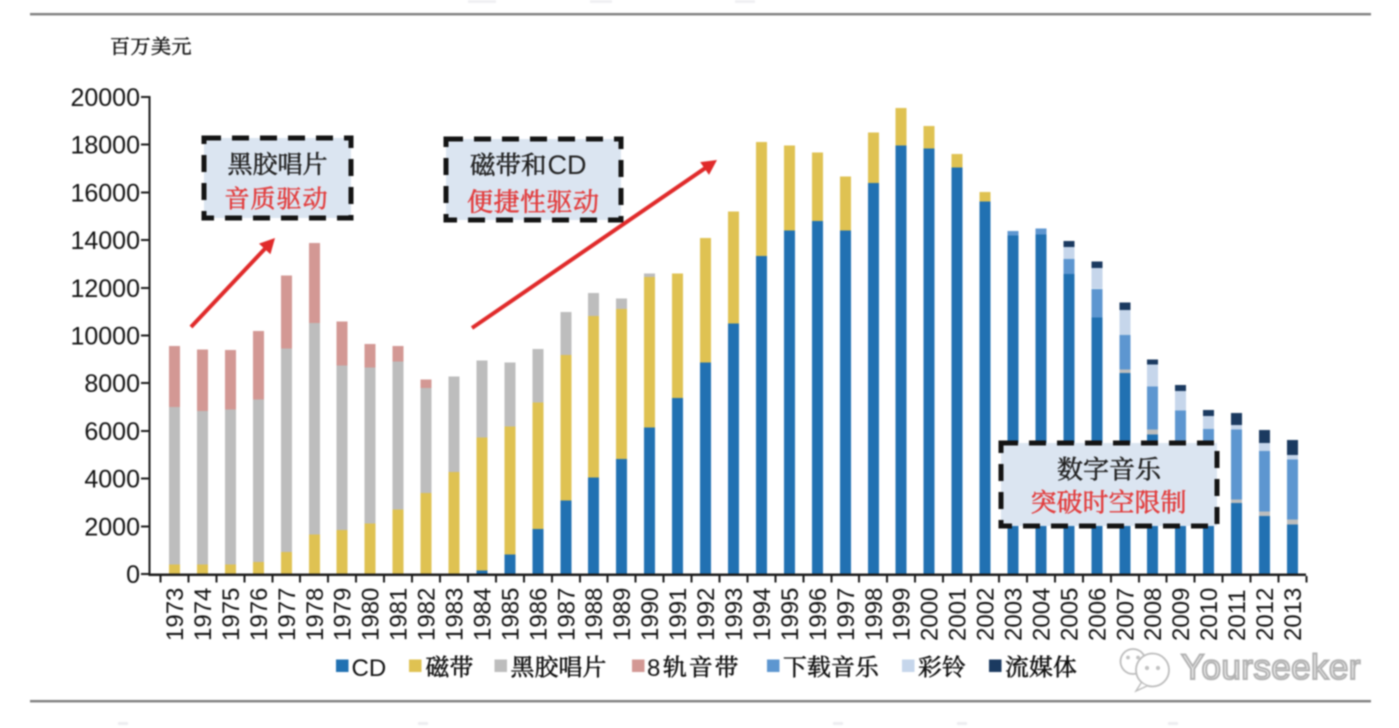  Describe the element at coordinates (105, 98) in the screenshot. I see `svg-text: 20000` at that location.